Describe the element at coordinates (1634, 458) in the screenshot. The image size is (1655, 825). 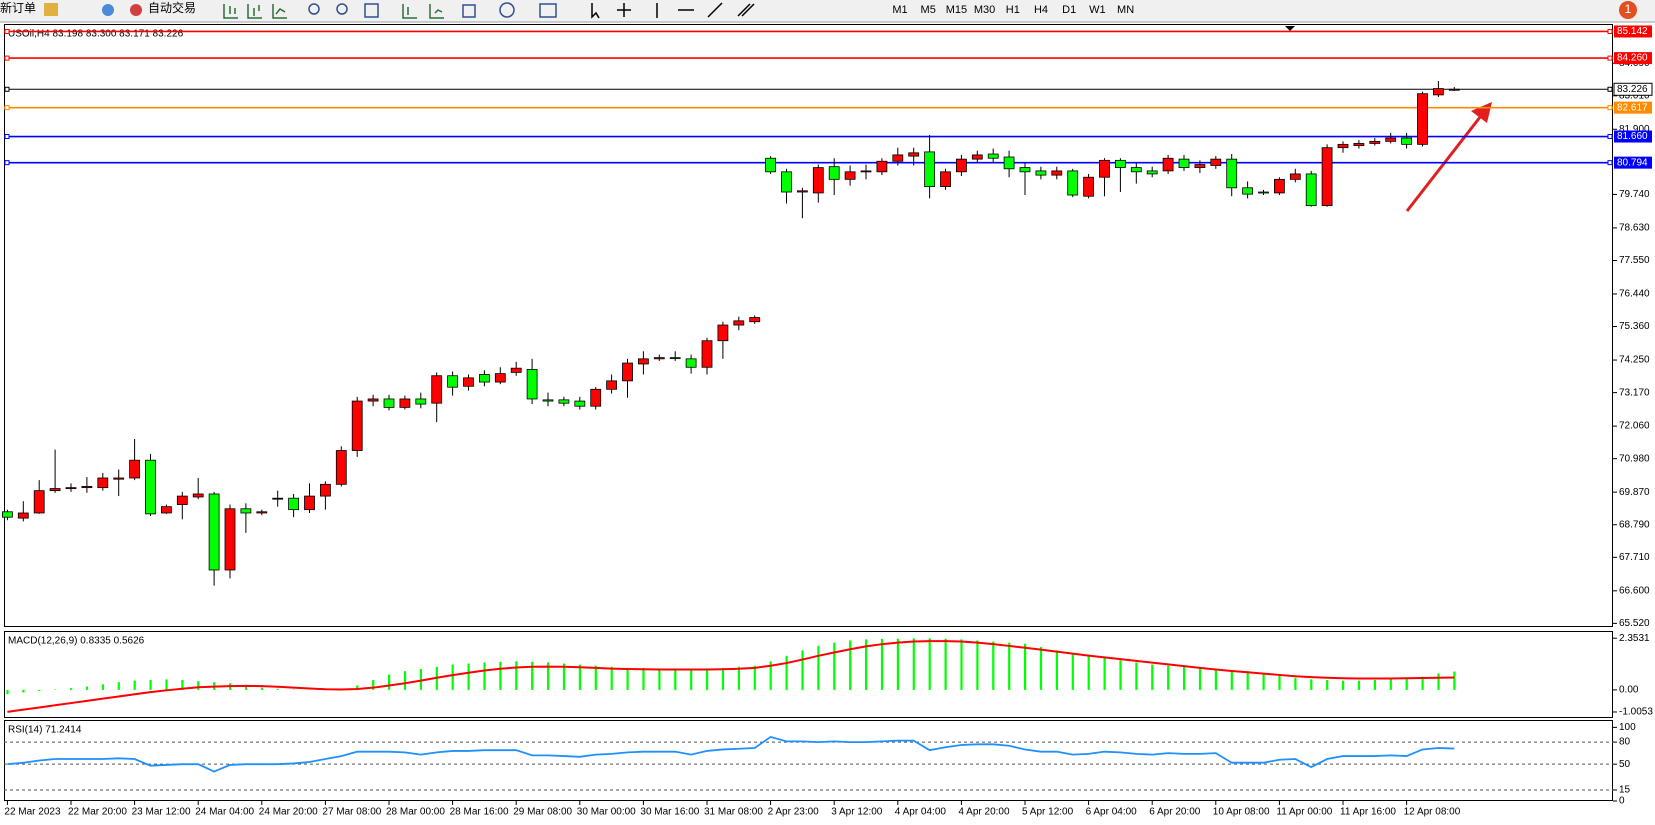
I see `y-tick-label: 70.980` at that location.